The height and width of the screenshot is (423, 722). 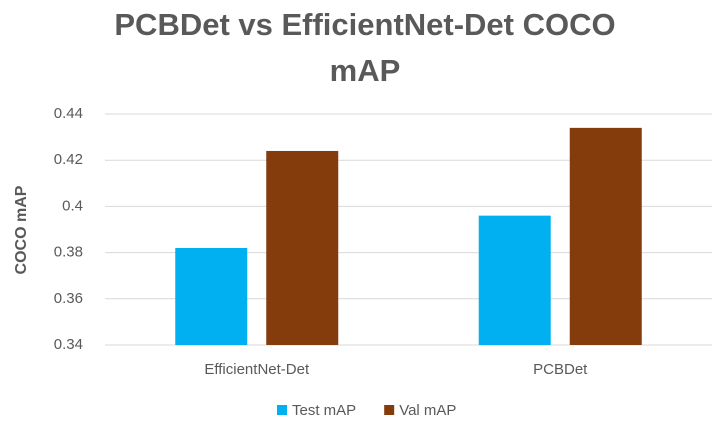 I want to click on y-tick-label: 0.4, so click(x=72, y=205).